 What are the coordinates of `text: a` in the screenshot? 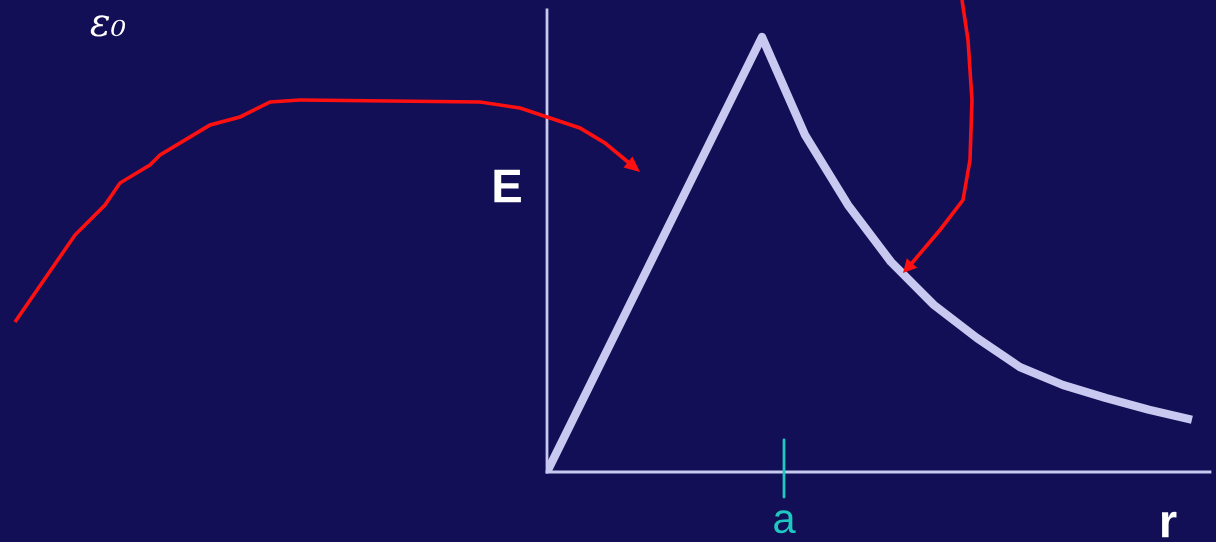 It's located at (785, 522).